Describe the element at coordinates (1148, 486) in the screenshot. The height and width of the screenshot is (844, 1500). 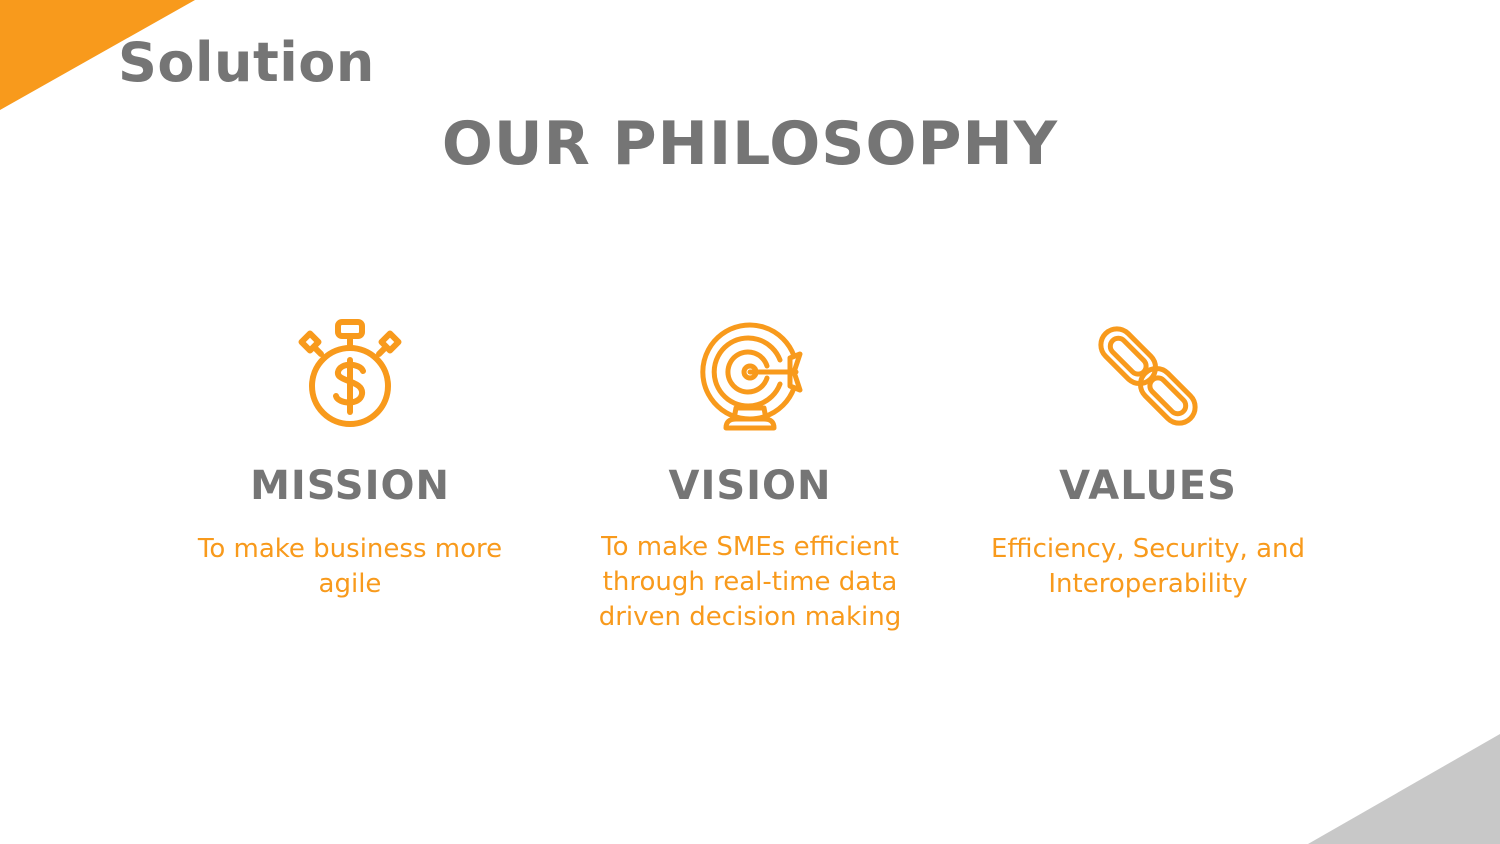
I see `values-title: VALUES` at that location.